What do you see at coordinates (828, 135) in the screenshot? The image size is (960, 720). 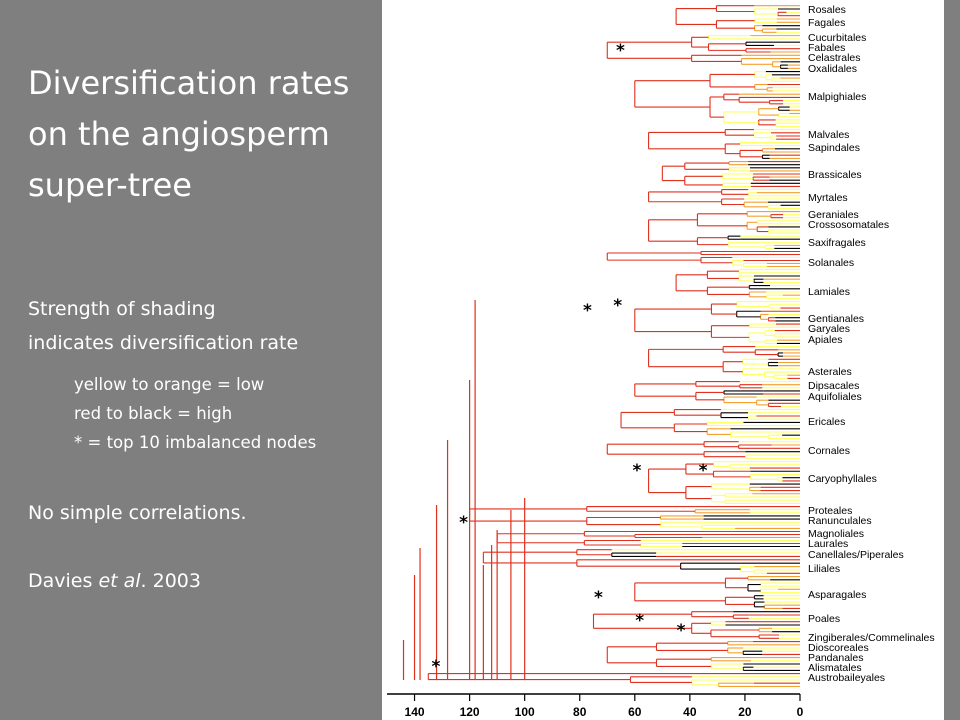 I see `taxon-label: Malvales` at bounding box center [828, 135].